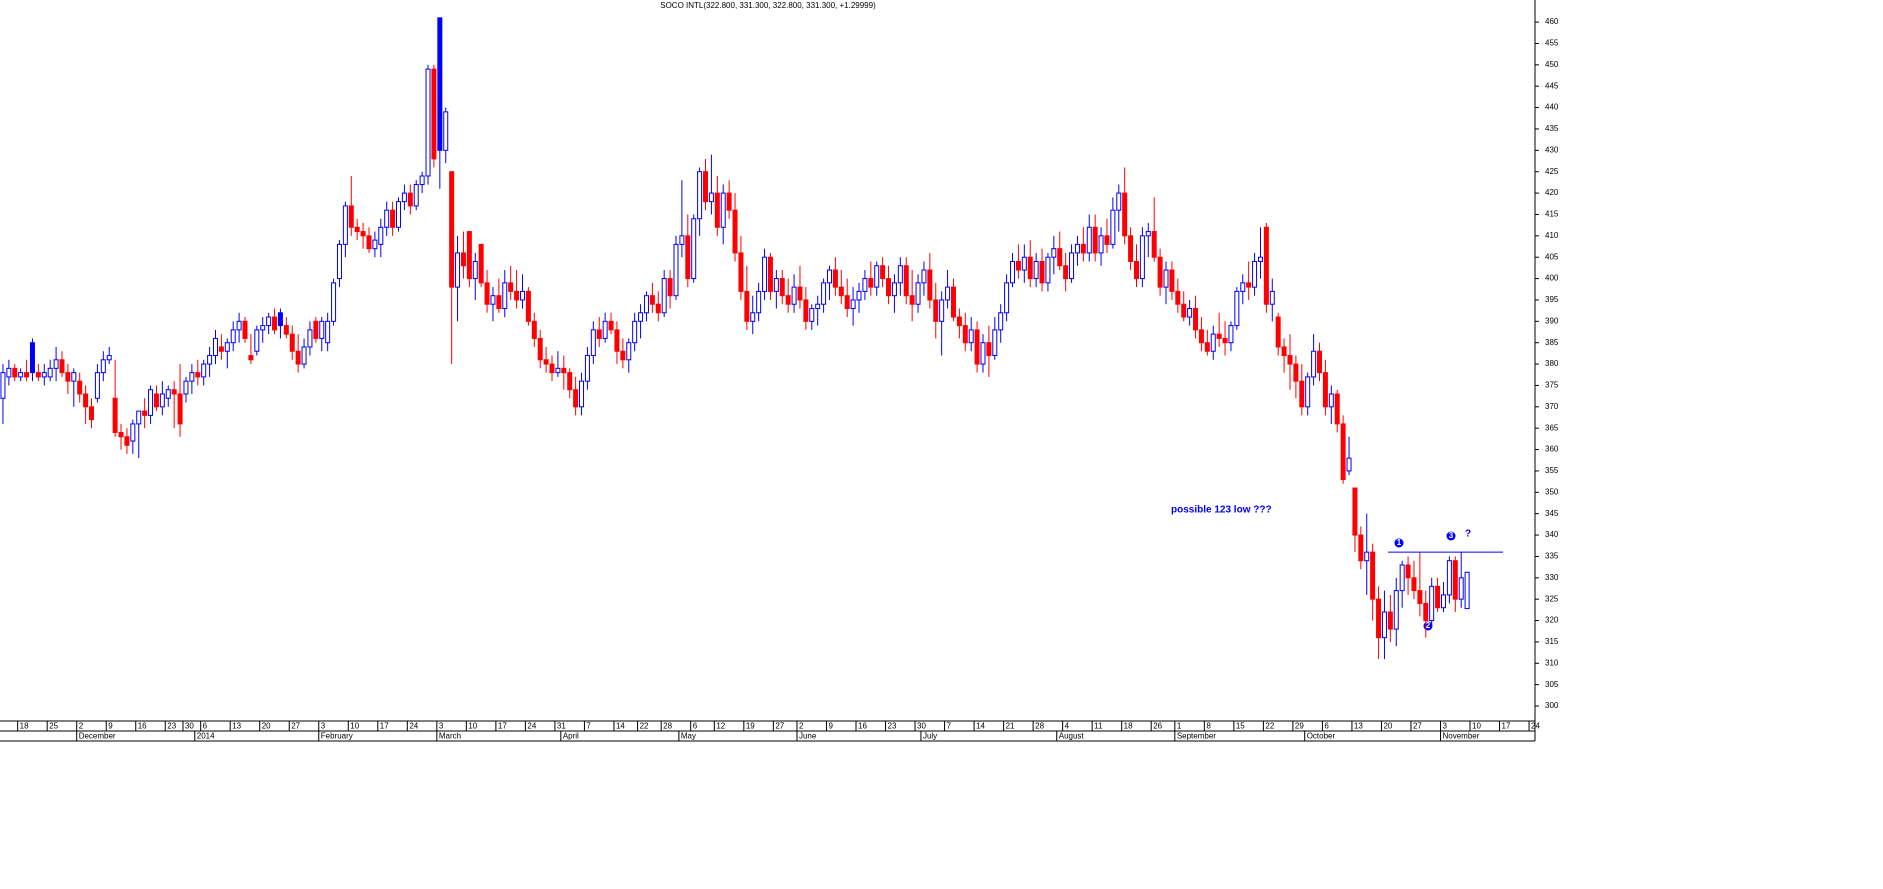 Image resolution: width=1883 pixels, height=889 pixels. Describe the element at coordinates (779, 726) in the screenshot. I see `x-tick-label: 27` at that location.